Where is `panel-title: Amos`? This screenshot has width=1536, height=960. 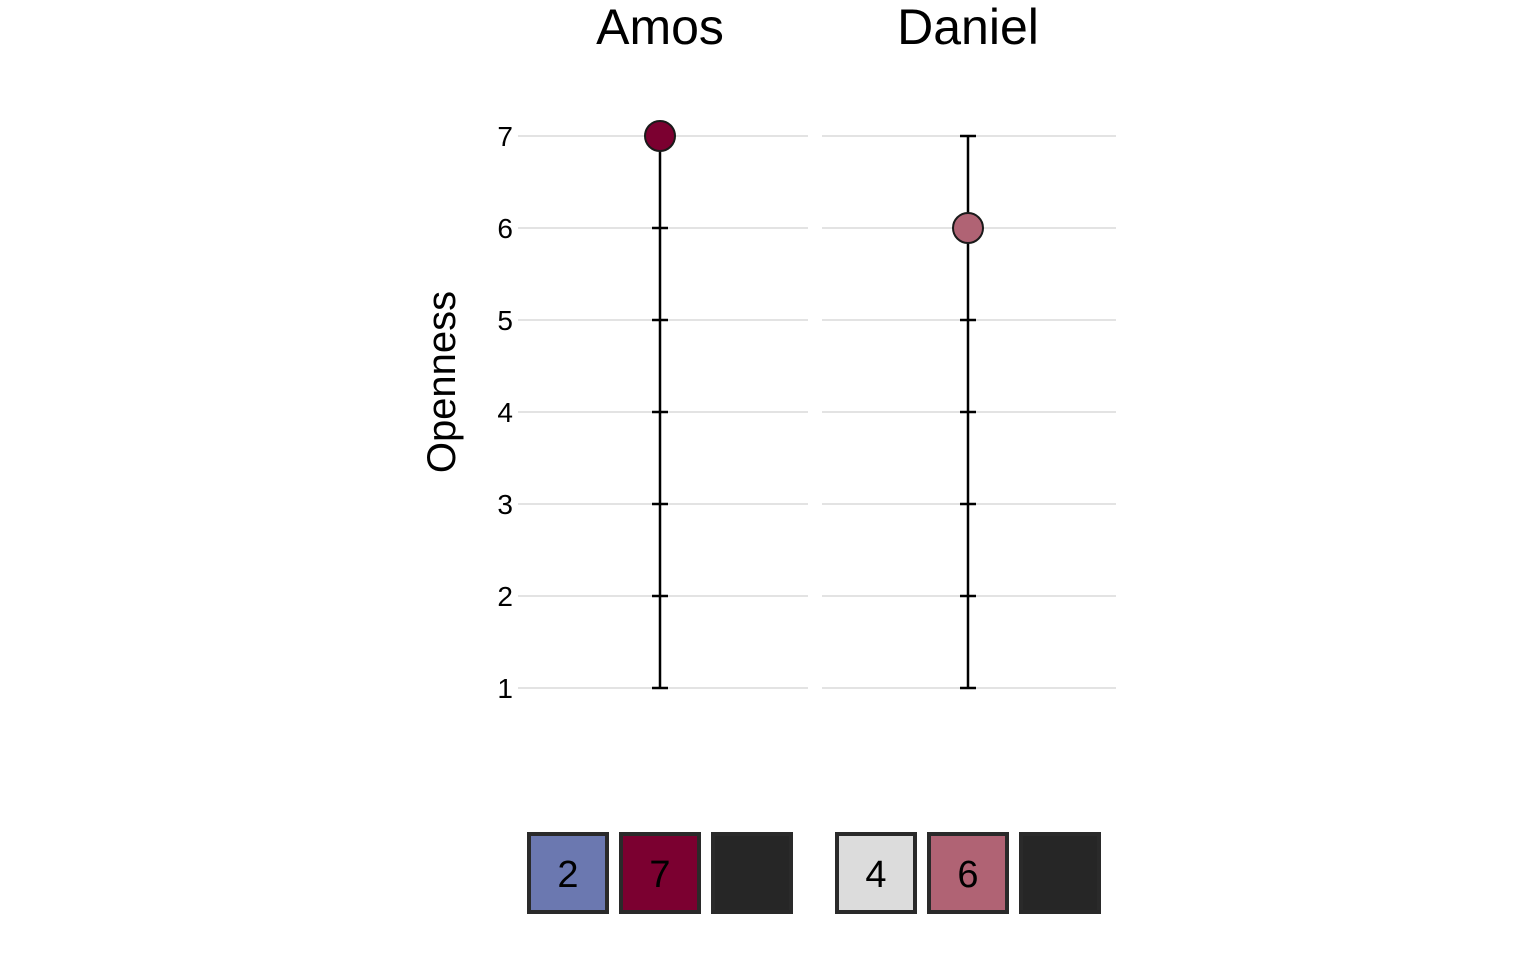 panel-title: Amos is located at coordinates (660, 27).